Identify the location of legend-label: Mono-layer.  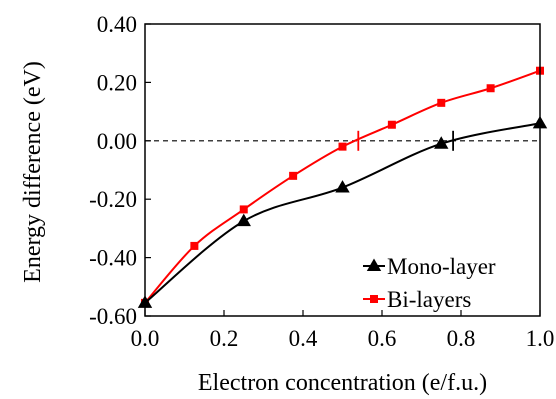
(441, 266).